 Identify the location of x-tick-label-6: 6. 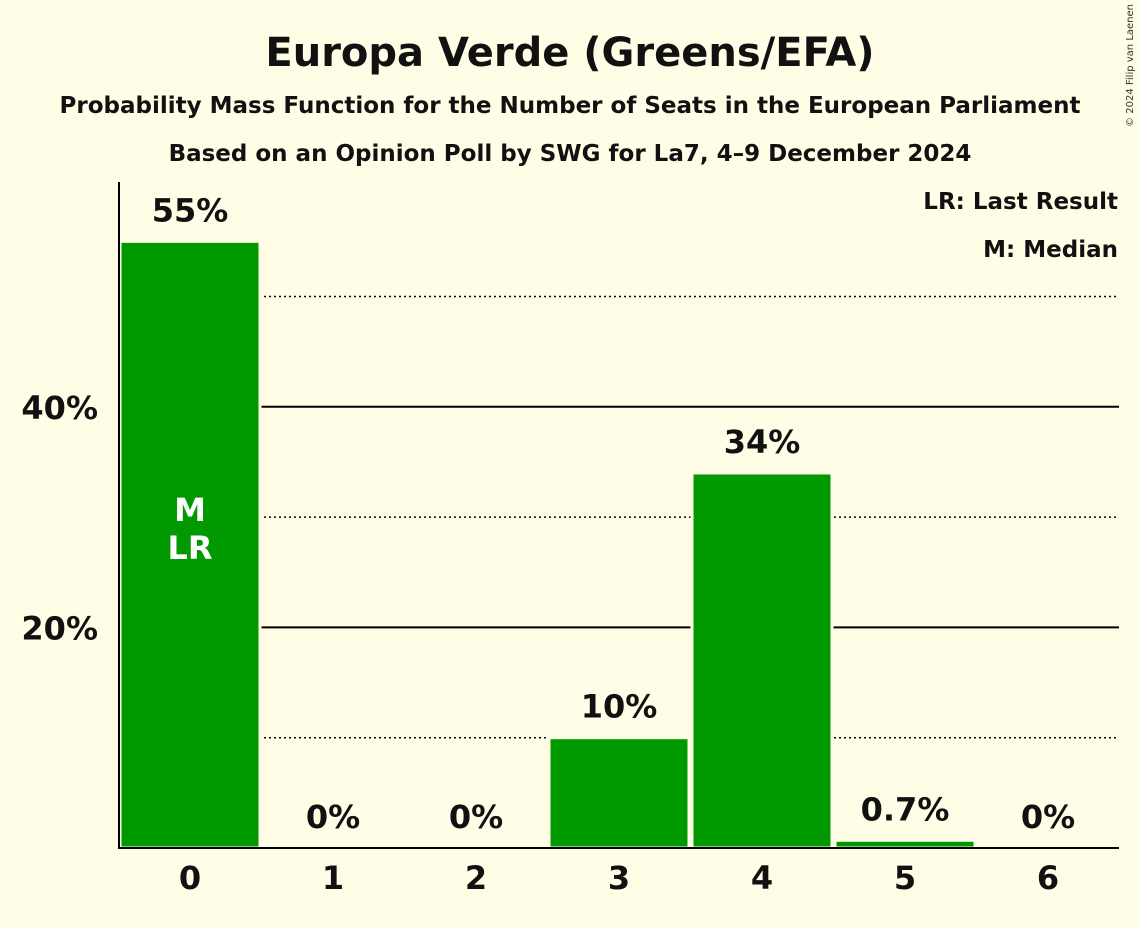
(1048, 878).